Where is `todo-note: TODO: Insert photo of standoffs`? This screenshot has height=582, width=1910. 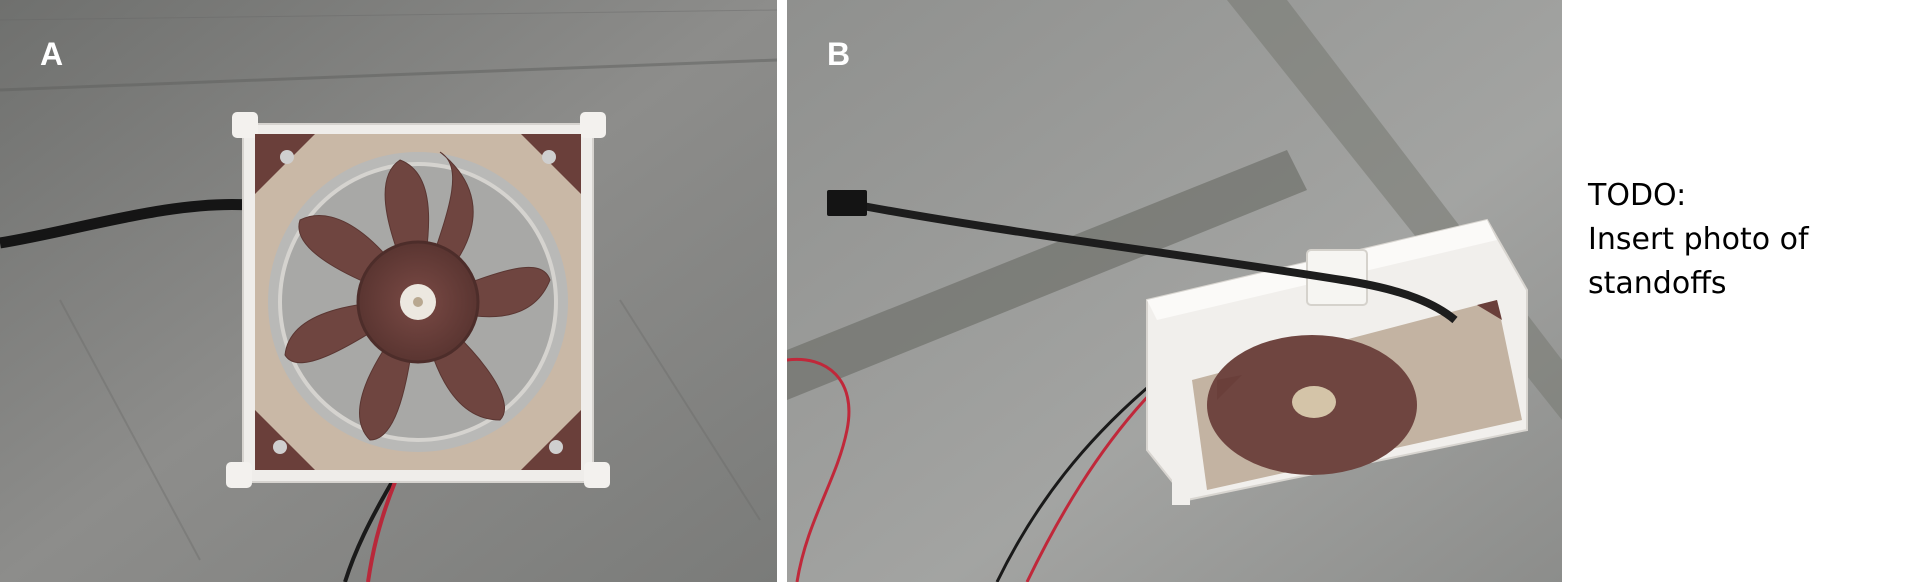
todo-note: TODO: Insert photo of standoffs is located at coordinates (1698, 240).